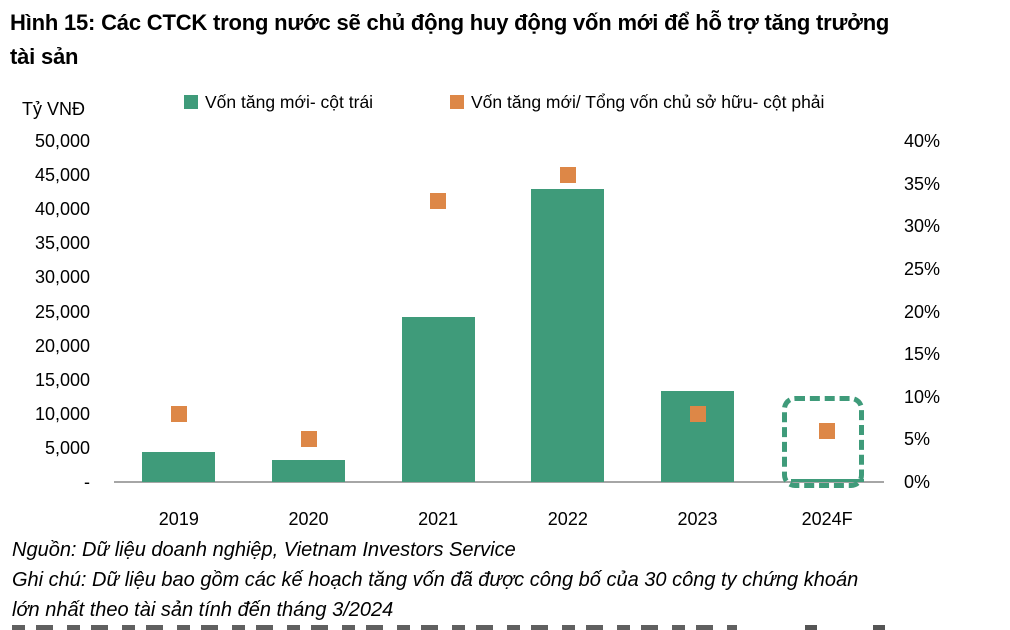 The width and height of the screenshot is (1010, 630). I want to click on left-tick-8: 10,000, so click(62, 413).